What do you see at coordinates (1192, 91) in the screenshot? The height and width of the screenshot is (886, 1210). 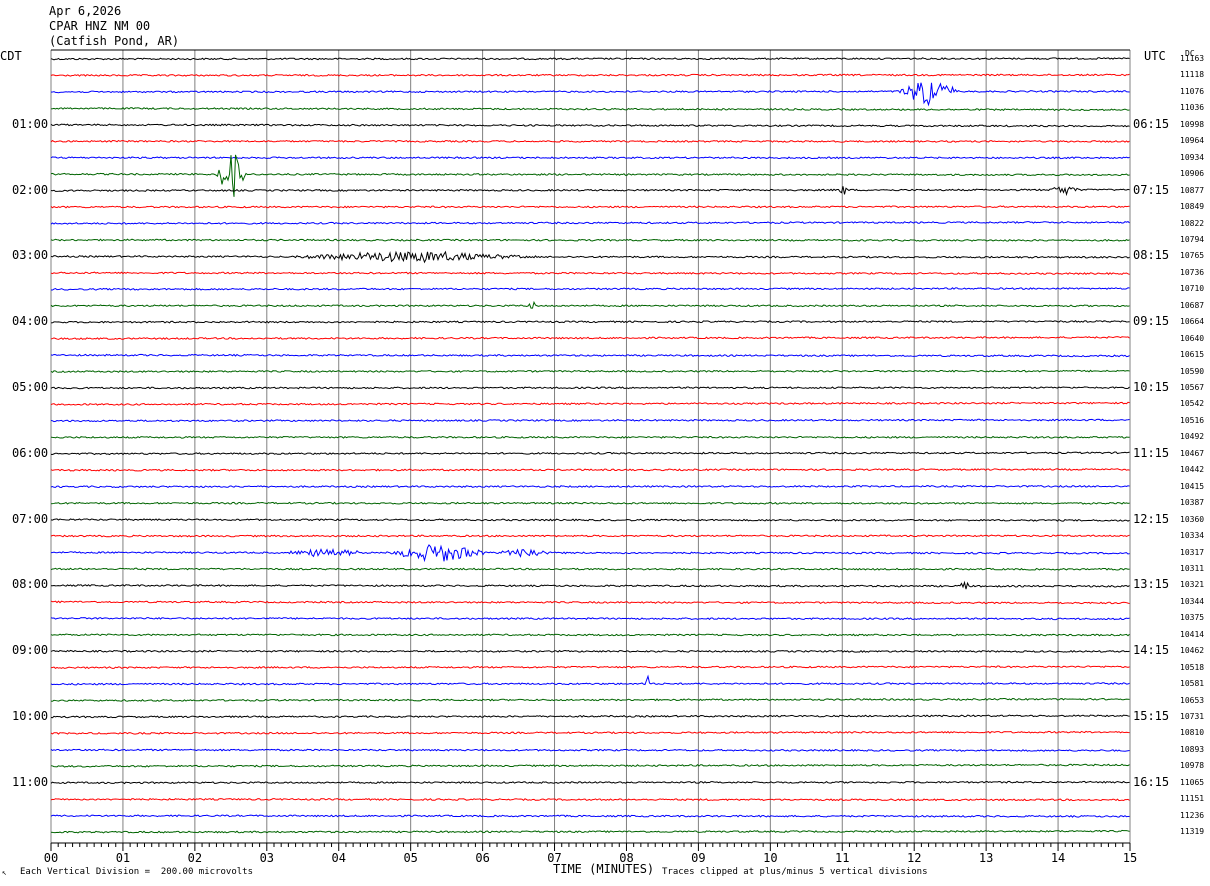 I see `dc-offset-label: 11076` at bounding box center [1192, 91].